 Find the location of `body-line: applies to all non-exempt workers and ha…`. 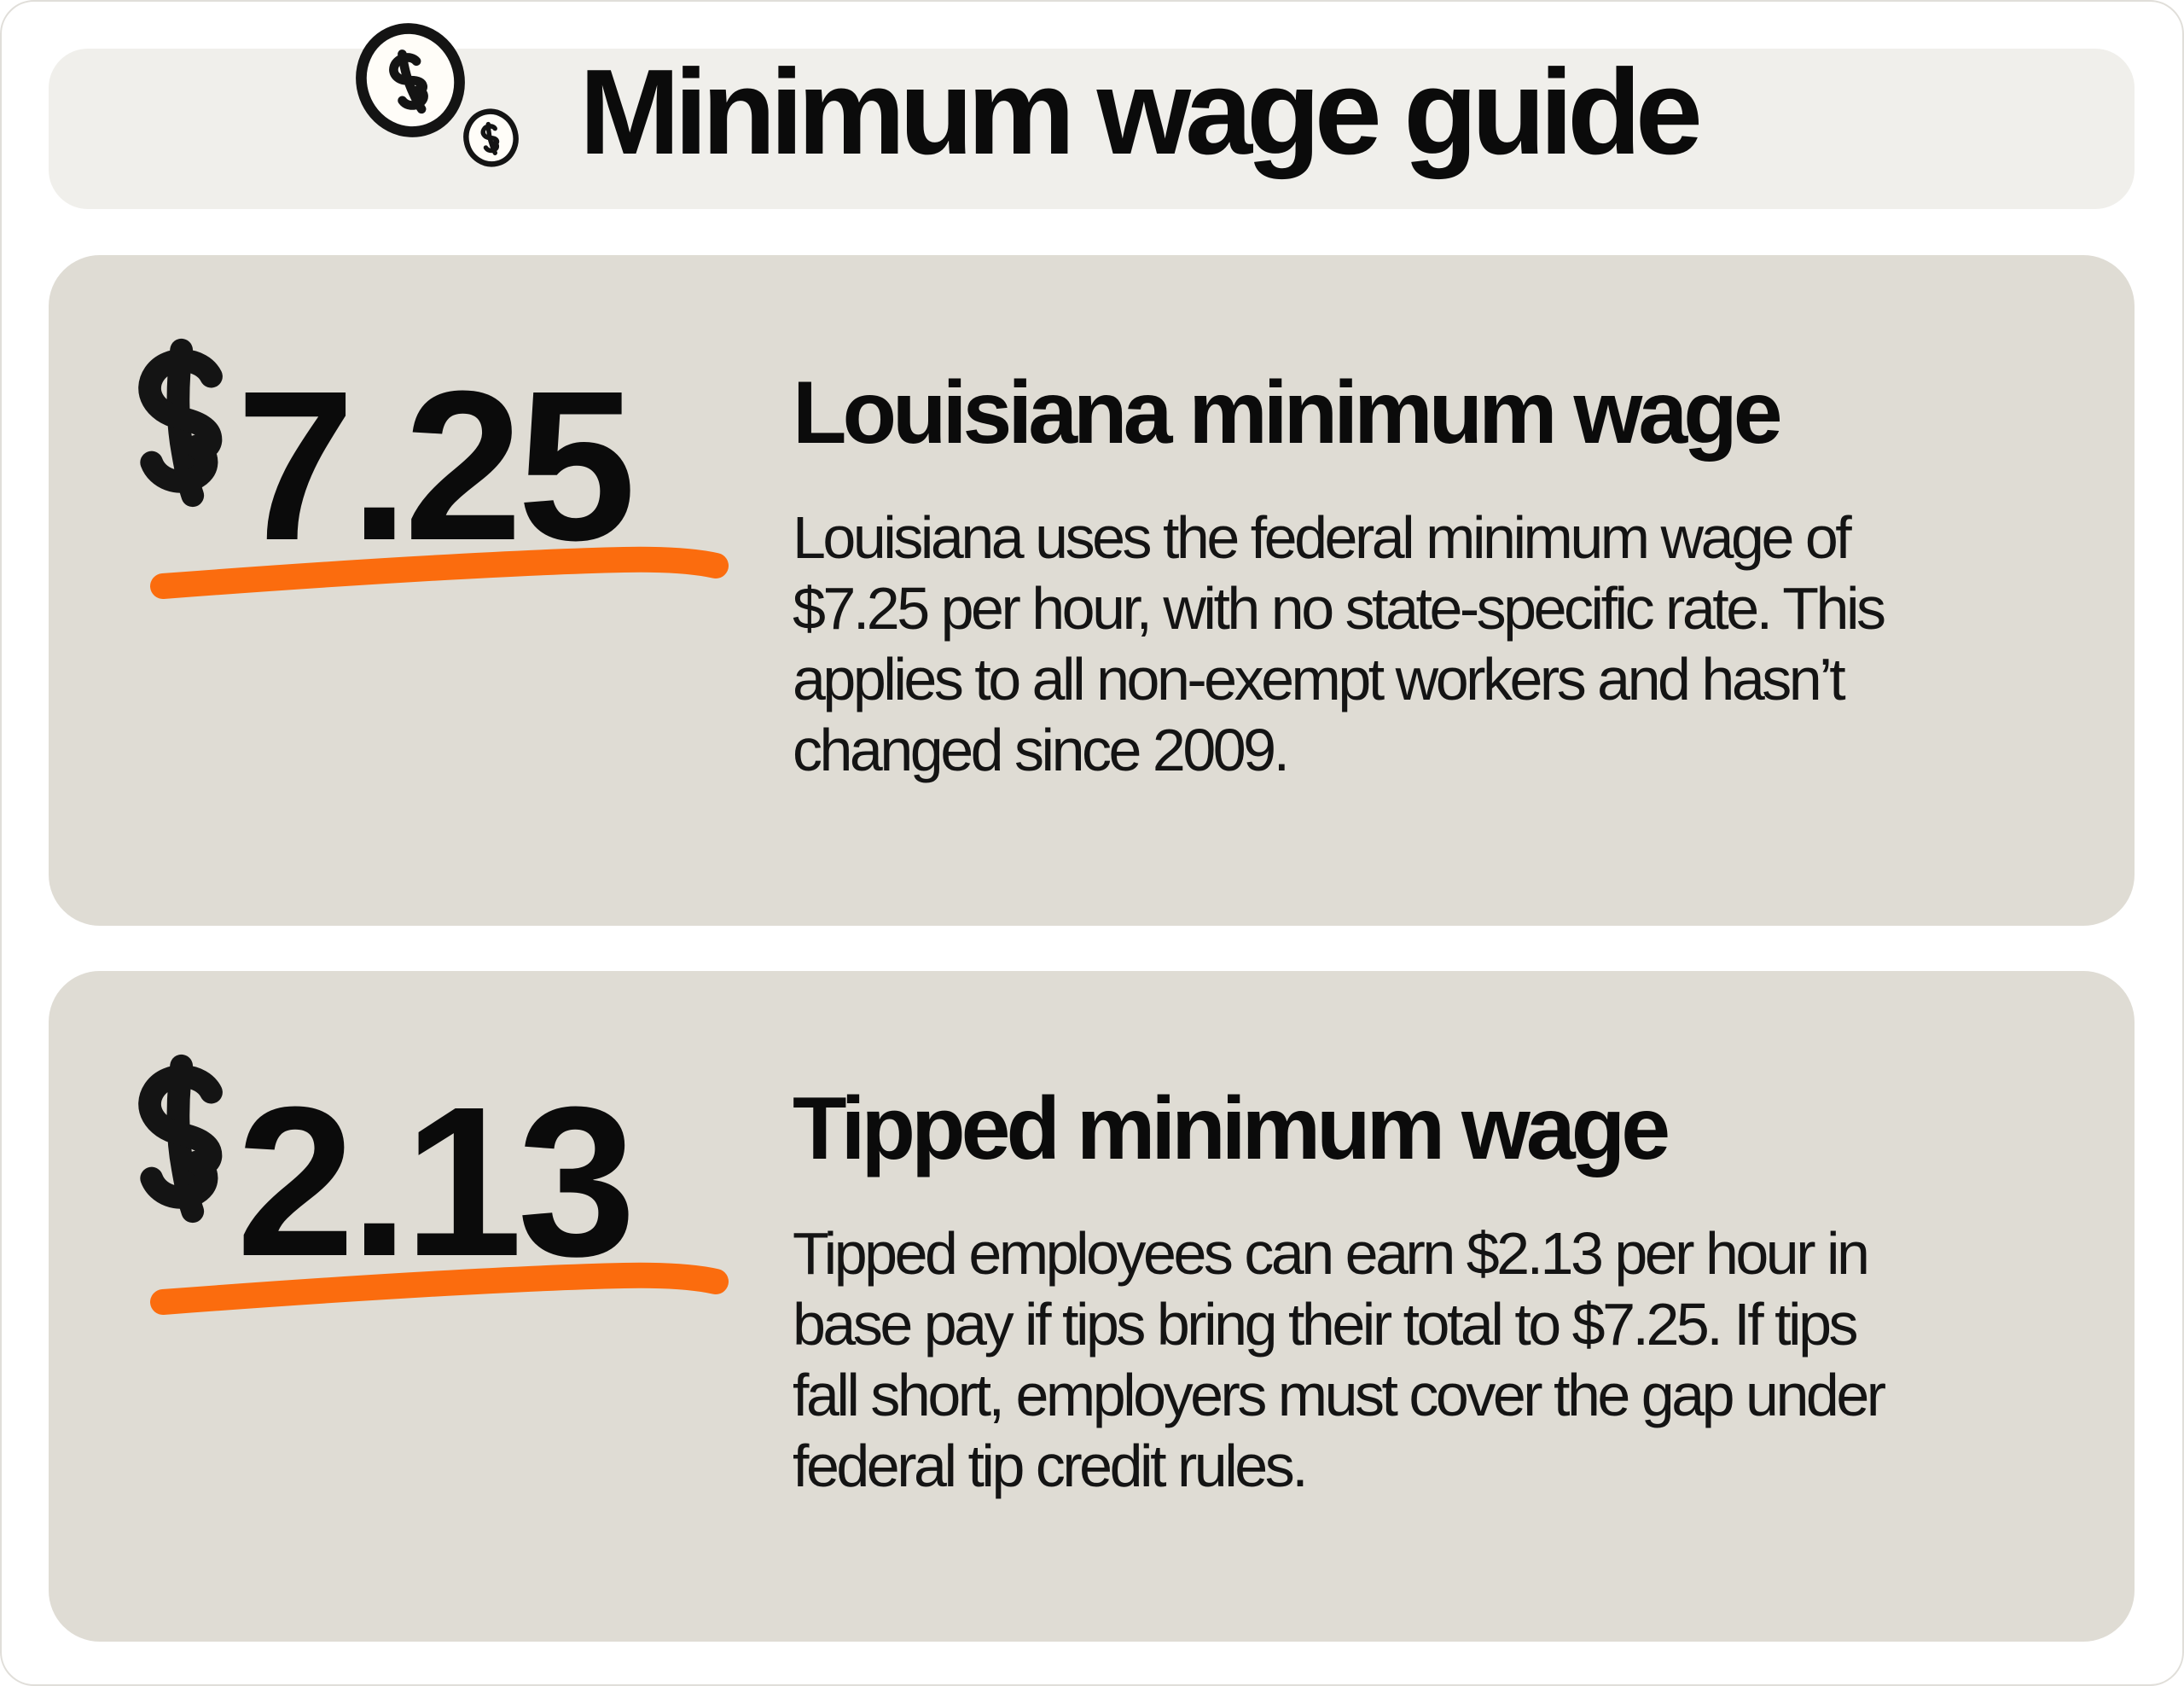

body-line: applies to all non-exempt workers and ha… is located at coordinates (1319, 679).